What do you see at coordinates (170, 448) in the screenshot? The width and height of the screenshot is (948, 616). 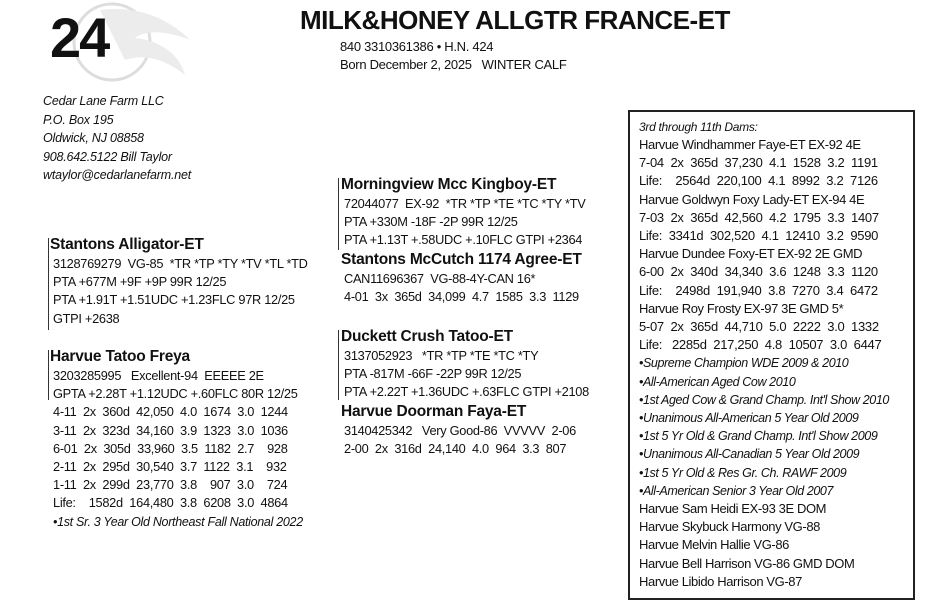 I see `record-line: 6-01 2x 305d 33,960 3.5 1182 2.7 928` at bounding box center [170, 448].